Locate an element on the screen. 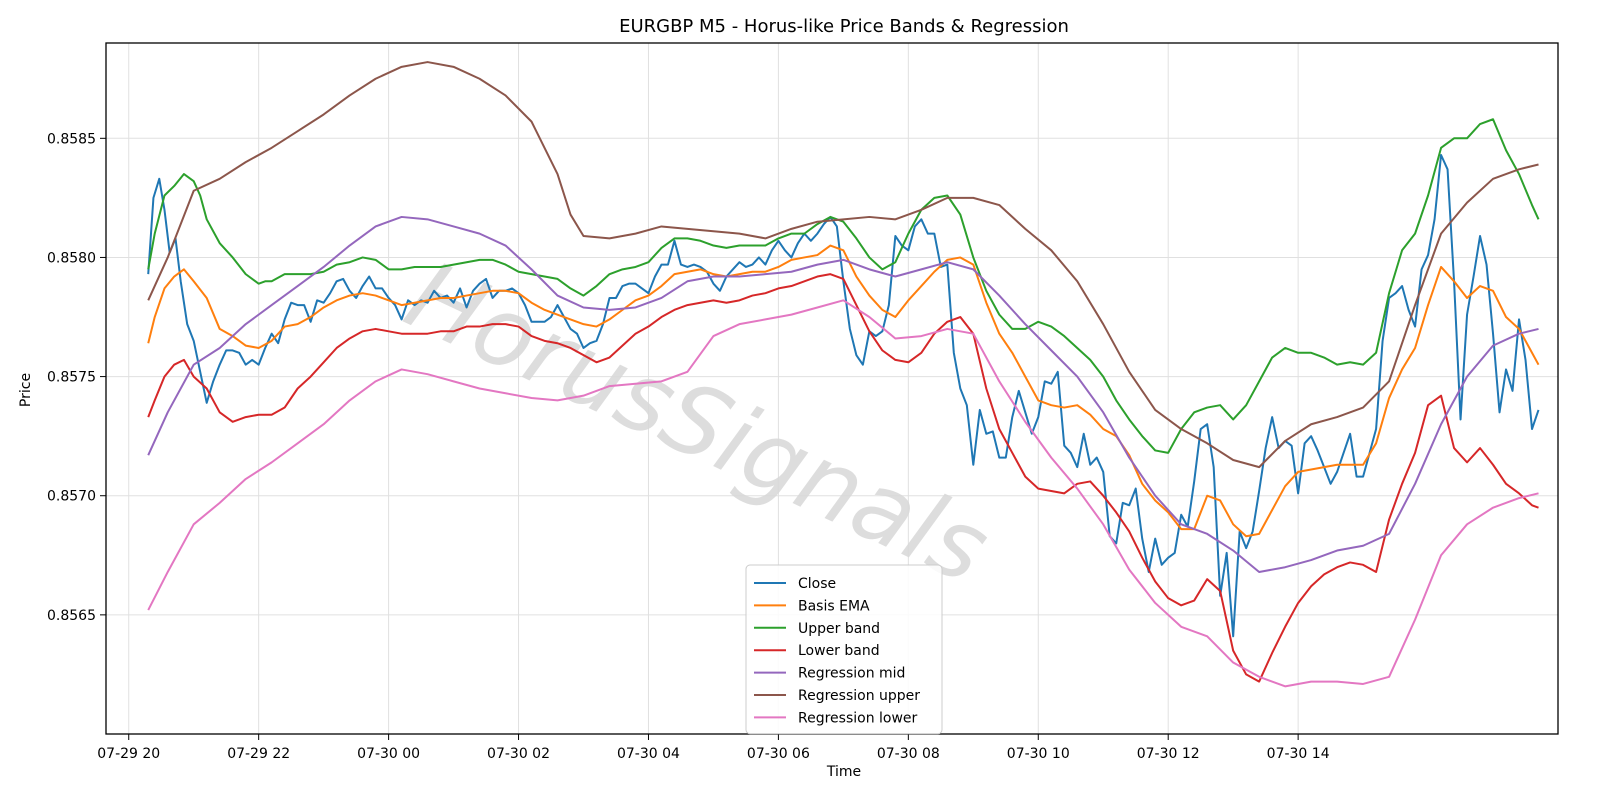  y-tick-label: 0.8575 is located at coordinates (71, 378).